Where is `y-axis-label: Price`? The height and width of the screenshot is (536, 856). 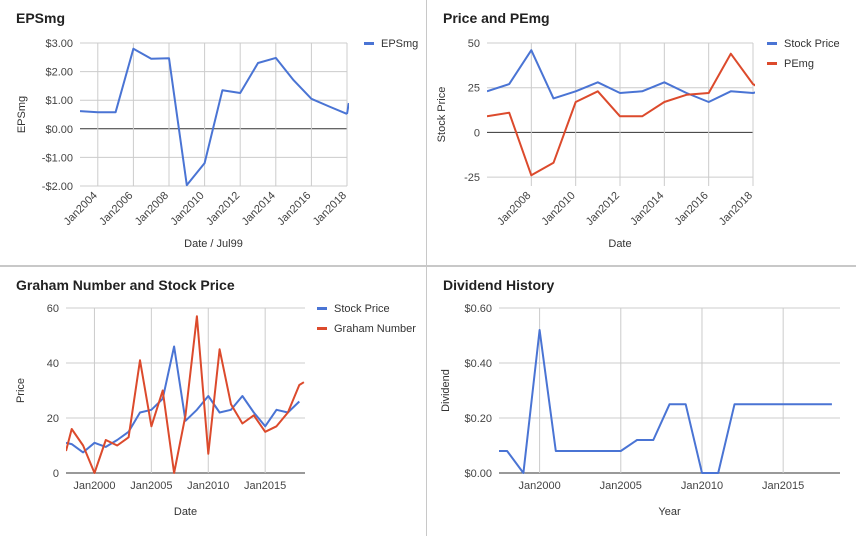
y-axis-label: Price is located at coordinates (21, 390).